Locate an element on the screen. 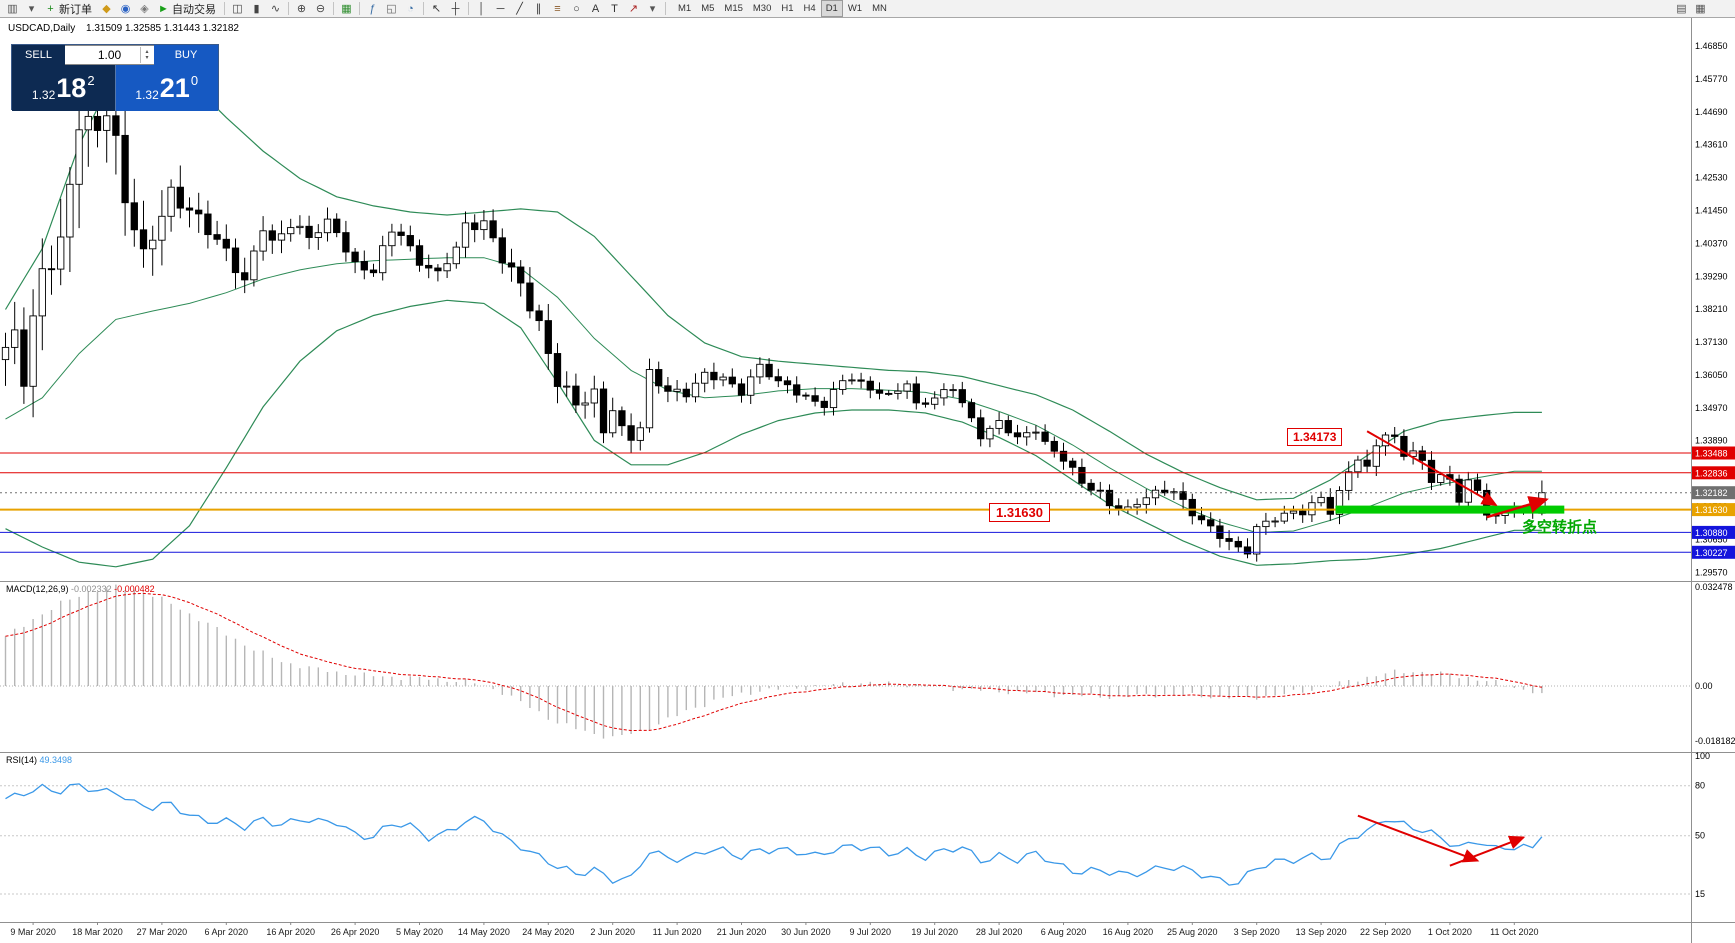 This screenshot has height=943, width=1735. svg-text: 30 Jun 2020 is located at coordinates (806, 932).